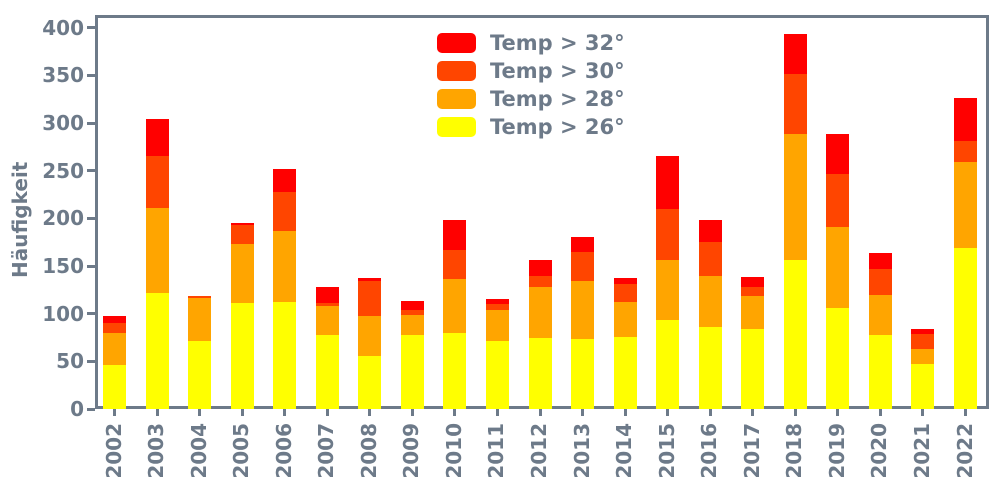 The image size is (1000, 500). What do you see at coordinates (327, 348) in the screenshot?
I see `bar-2007` at bounding box center [327, 348].